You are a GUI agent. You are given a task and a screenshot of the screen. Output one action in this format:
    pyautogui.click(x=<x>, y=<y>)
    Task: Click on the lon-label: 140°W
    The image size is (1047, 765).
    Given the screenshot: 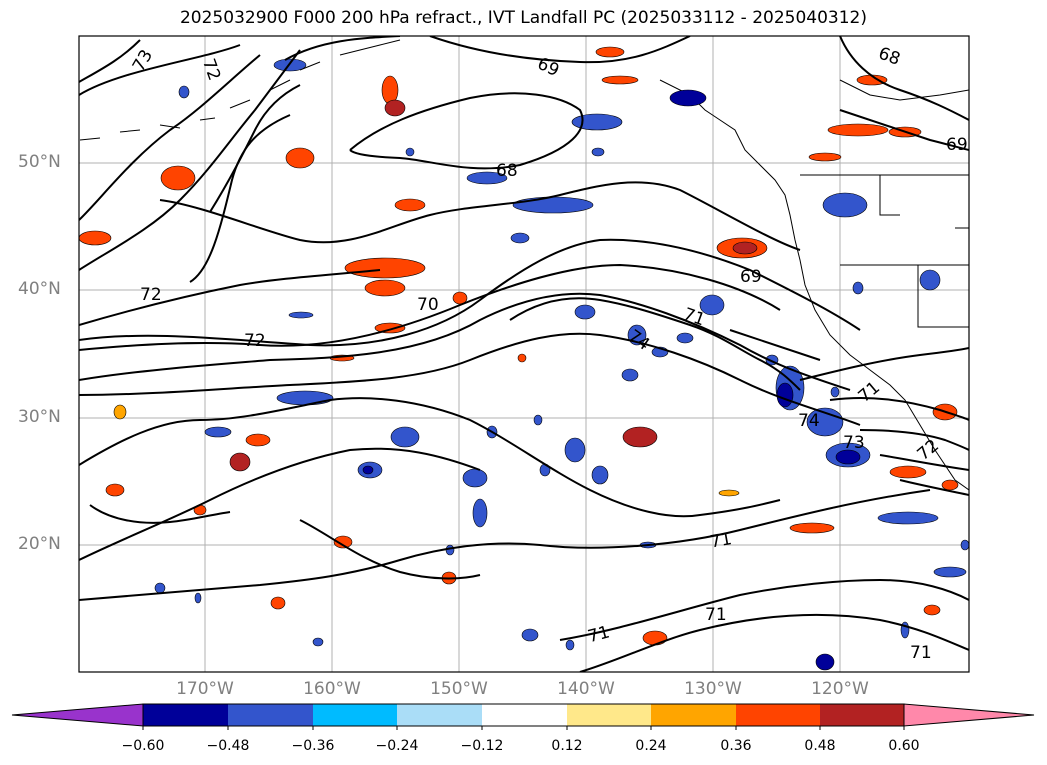 What is the action you would take?
    pyautogui.click(x=586, y=689)
    